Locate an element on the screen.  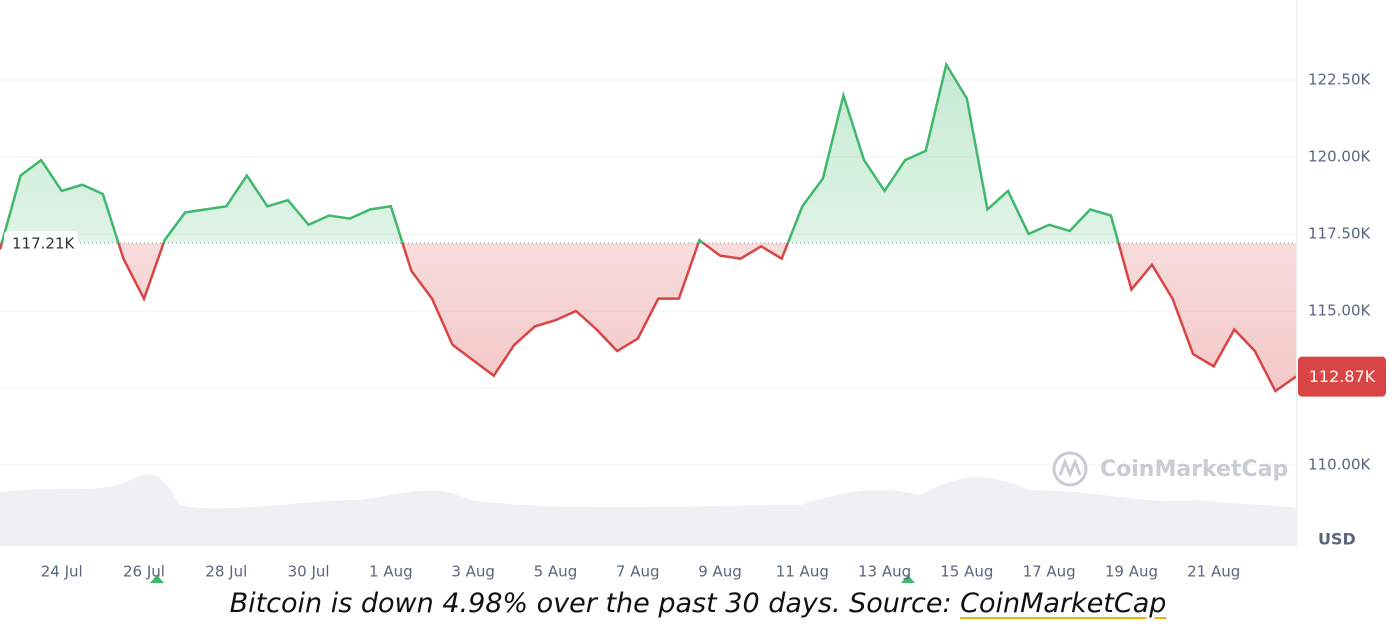
x-tick-label: 30 Jul is located at coordinates (309, 572).